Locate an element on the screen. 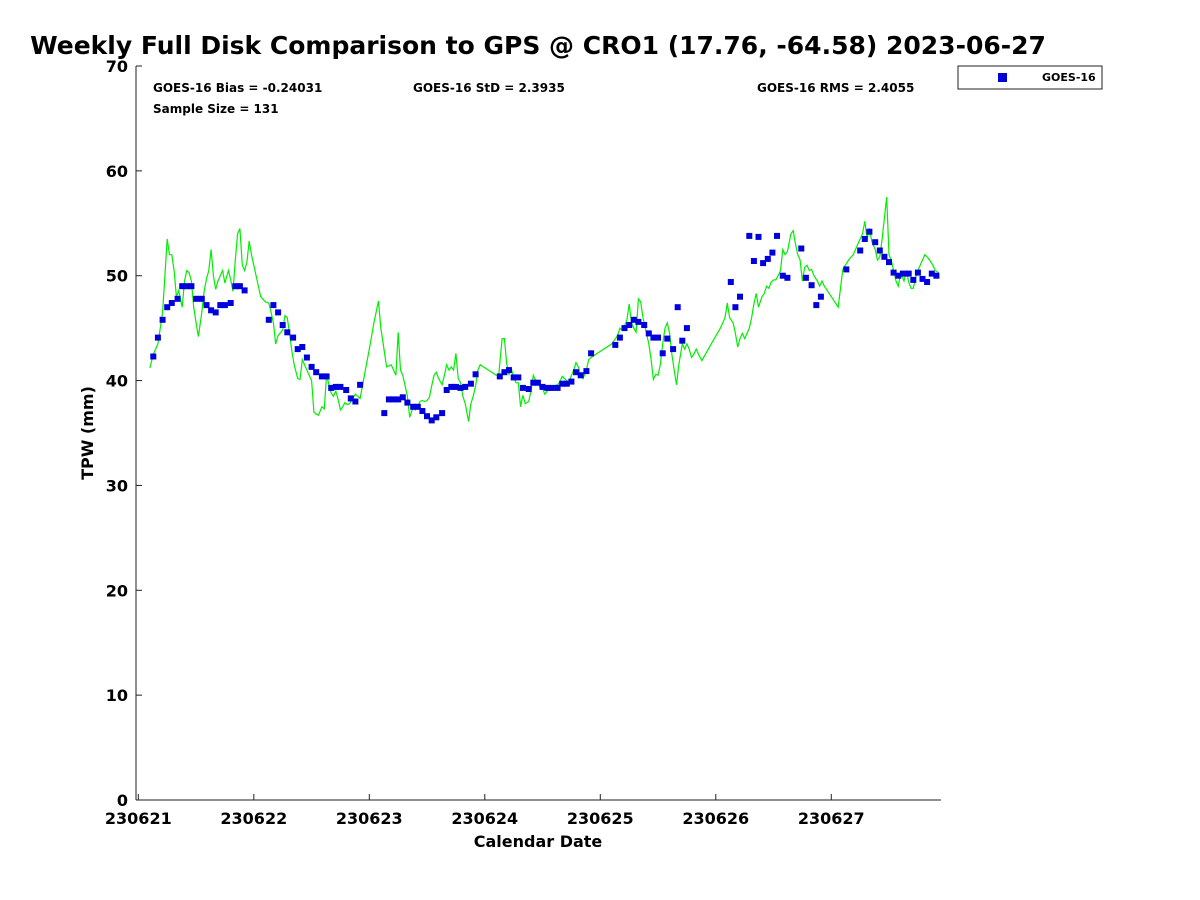 The height and width of the screenshot is (900, 1200). y-tick-label: 60 is located at coordinates (117, 171).